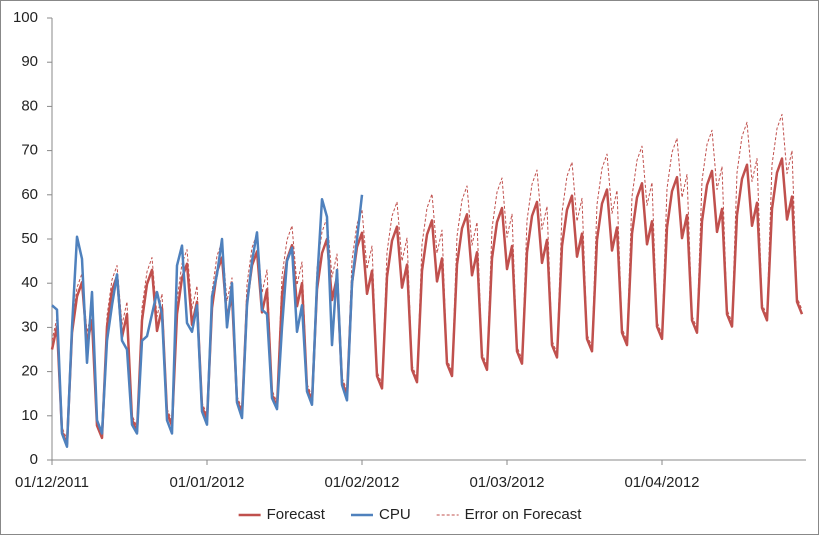 This screenshot has width=820, height=536. I want to click on y-tick-label: 100, so click(25, 17).